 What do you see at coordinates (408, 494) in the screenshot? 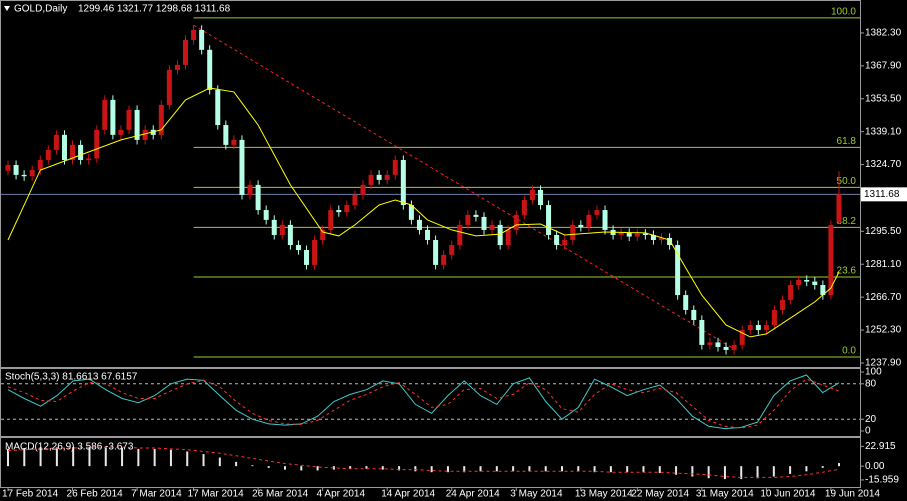
I see `x-tick-label: 14 Apr 2014` at bounding box center [408, 494].